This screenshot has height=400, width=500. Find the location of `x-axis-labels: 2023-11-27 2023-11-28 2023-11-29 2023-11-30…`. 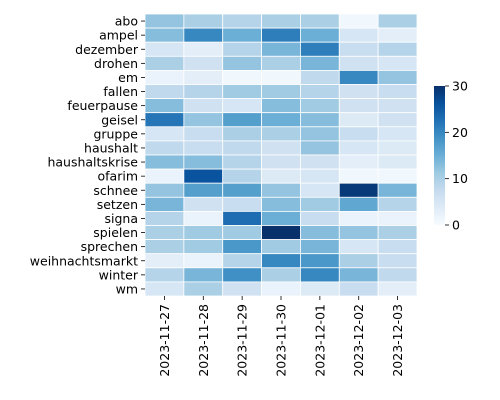

x-axis-labels: 2023-11-27 2023-11-28 2023-11-29 2023-11-30… is located at coordinates (281, 336).